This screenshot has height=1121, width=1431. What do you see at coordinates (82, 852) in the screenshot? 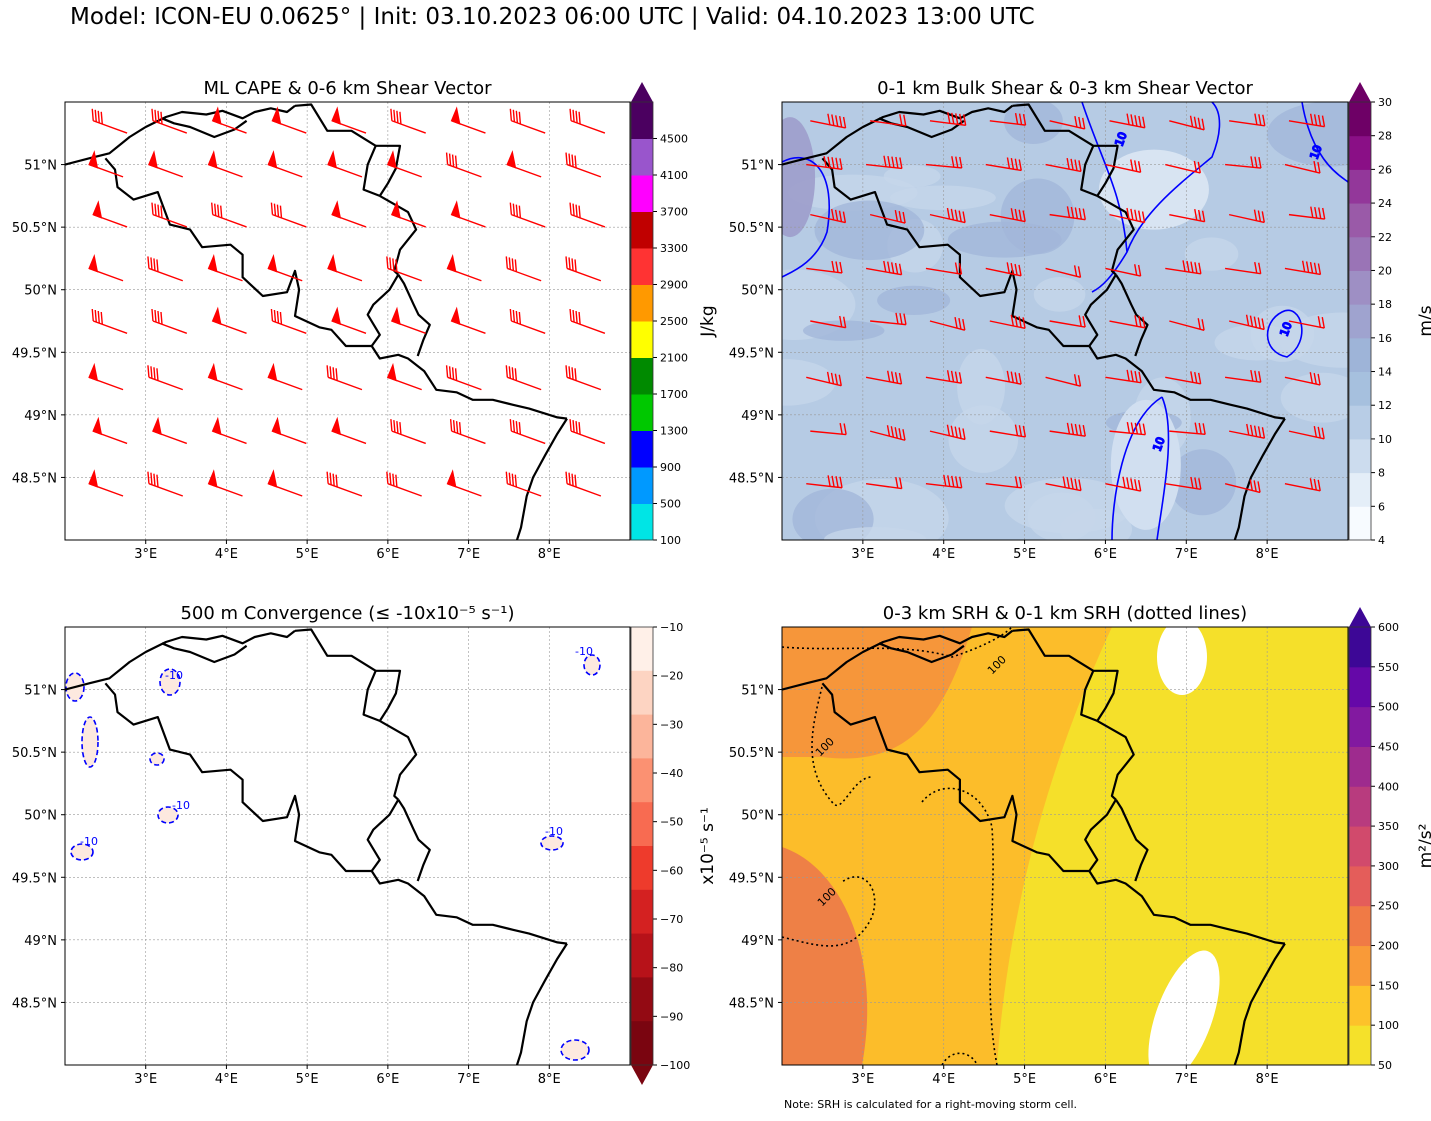
I see `convergence-area` at bounding box center [82, 852].